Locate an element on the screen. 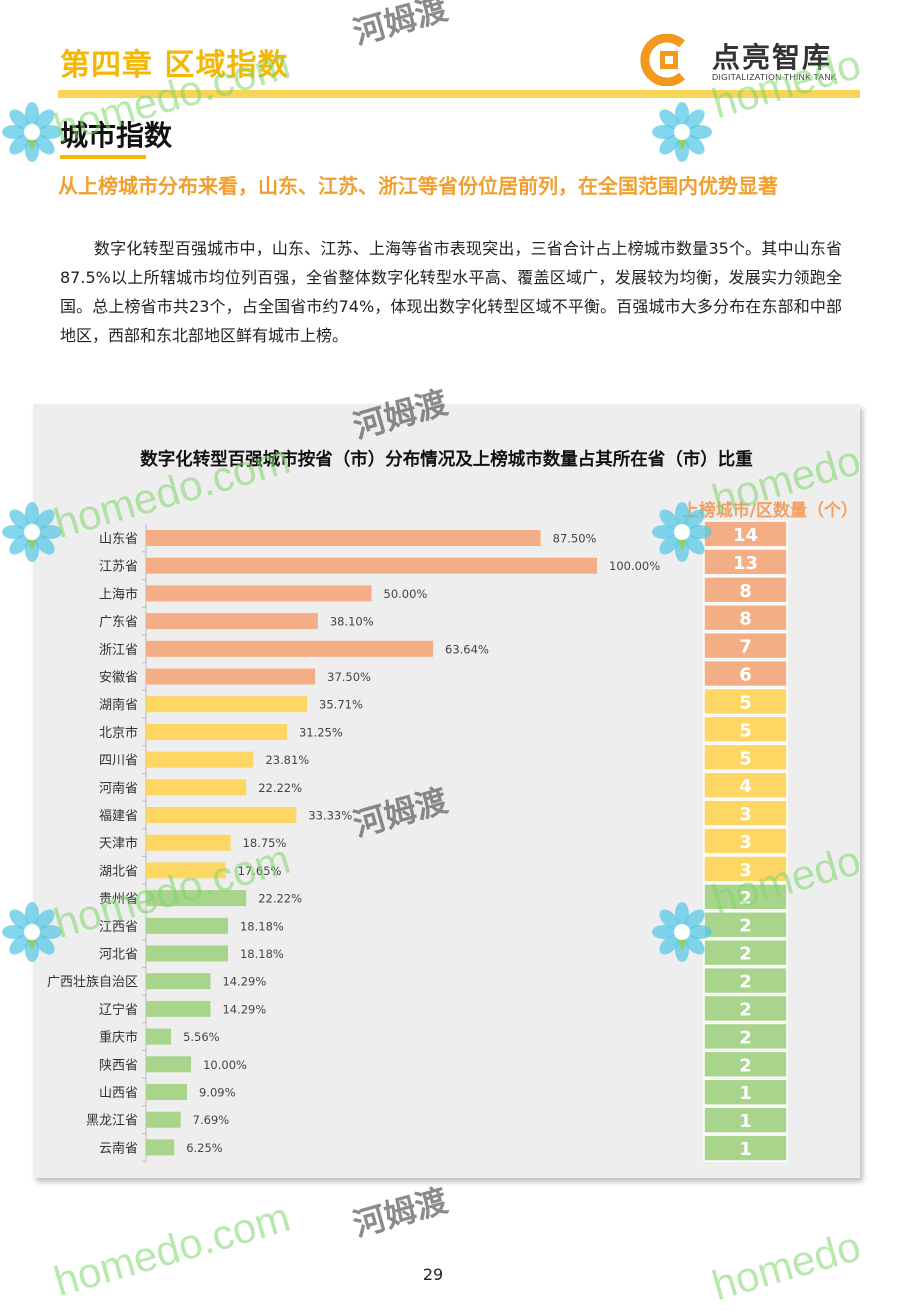 Image resolution: width=900 pixels, height=1310 pixels. category-label: 北京市 is located at coordinates (118, 733).